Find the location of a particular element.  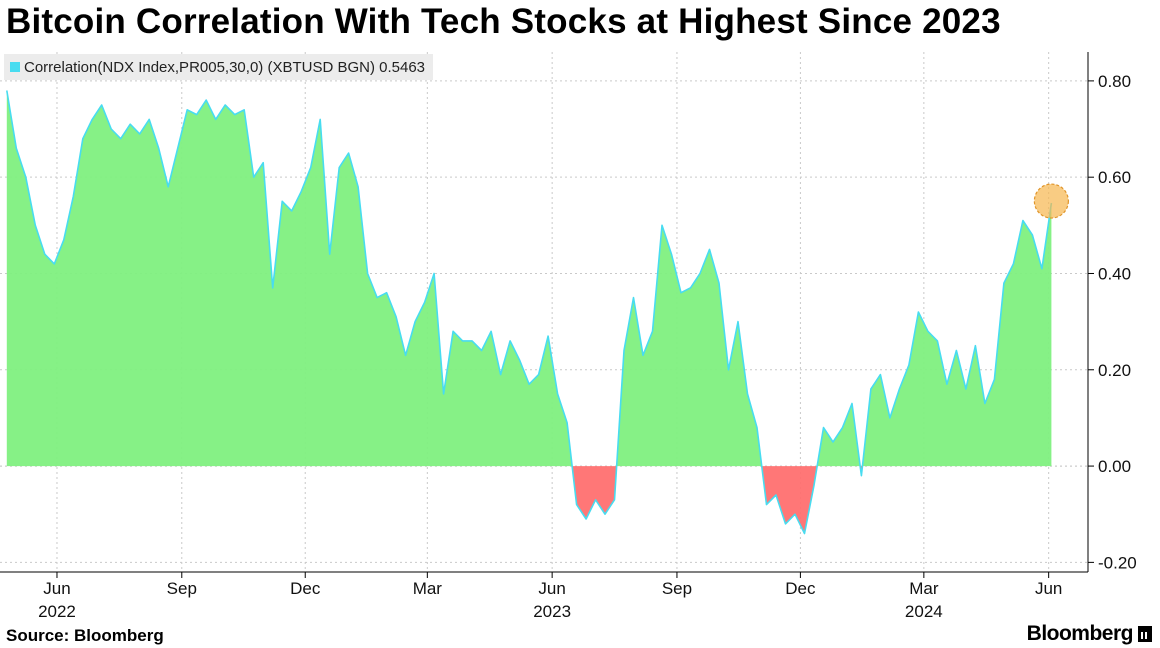

x-year-label: 2022 is located at coordinates (57, 611).